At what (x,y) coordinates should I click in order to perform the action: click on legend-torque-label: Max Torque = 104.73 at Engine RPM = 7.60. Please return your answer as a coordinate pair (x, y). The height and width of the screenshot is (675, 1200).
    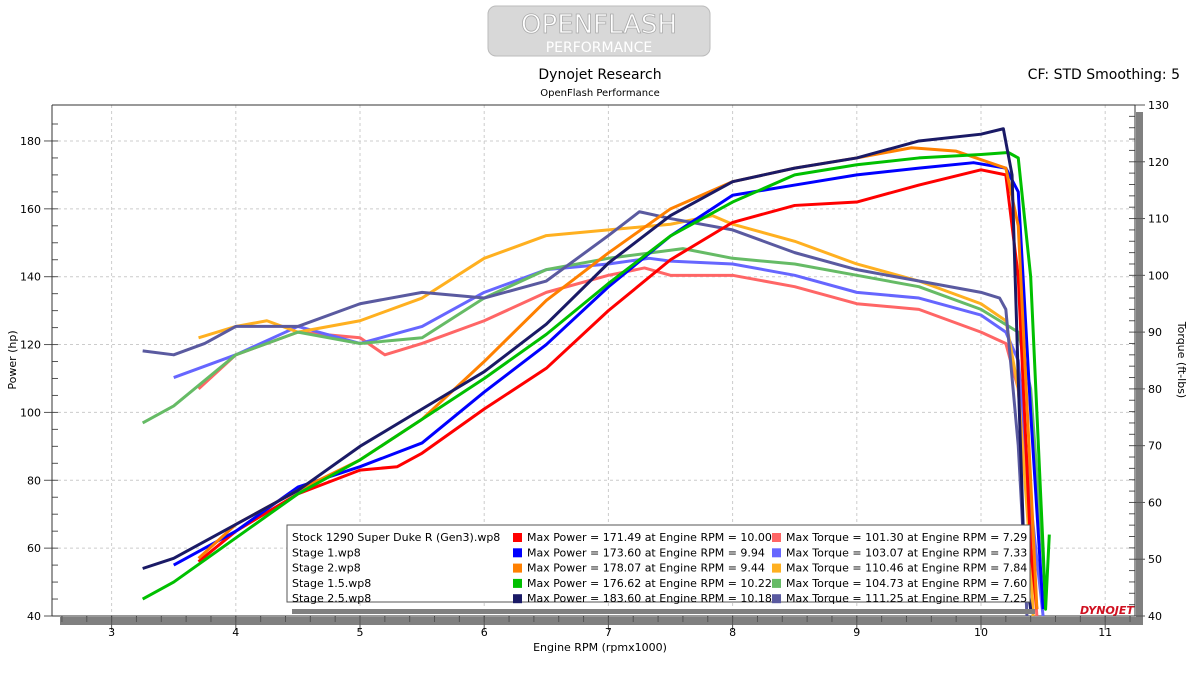
    Looking at the image, I should click on (906, 583).